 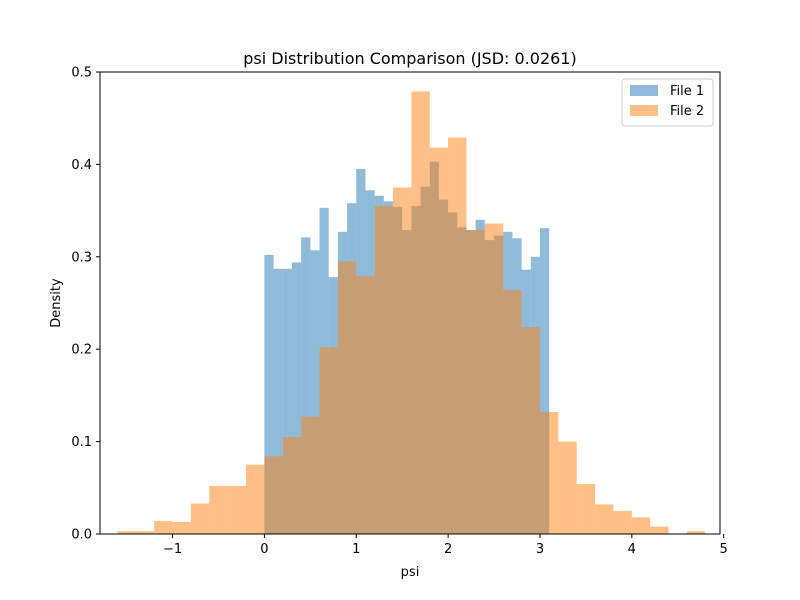 What do you see at coordinates (687, 111) in the screenshot?
I see `legend-label-file-2: File 2` at bounding box center [687, 111].